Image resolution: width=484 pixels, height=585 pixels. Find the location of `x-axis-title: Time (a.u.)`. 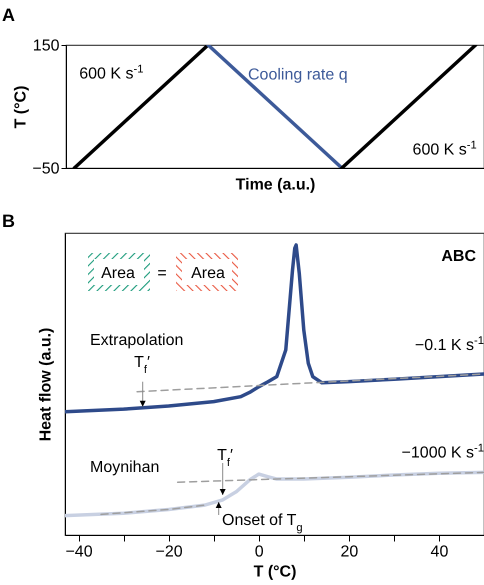

x-axis-title: Time (a.u.) is located at coordinates (276, 185).